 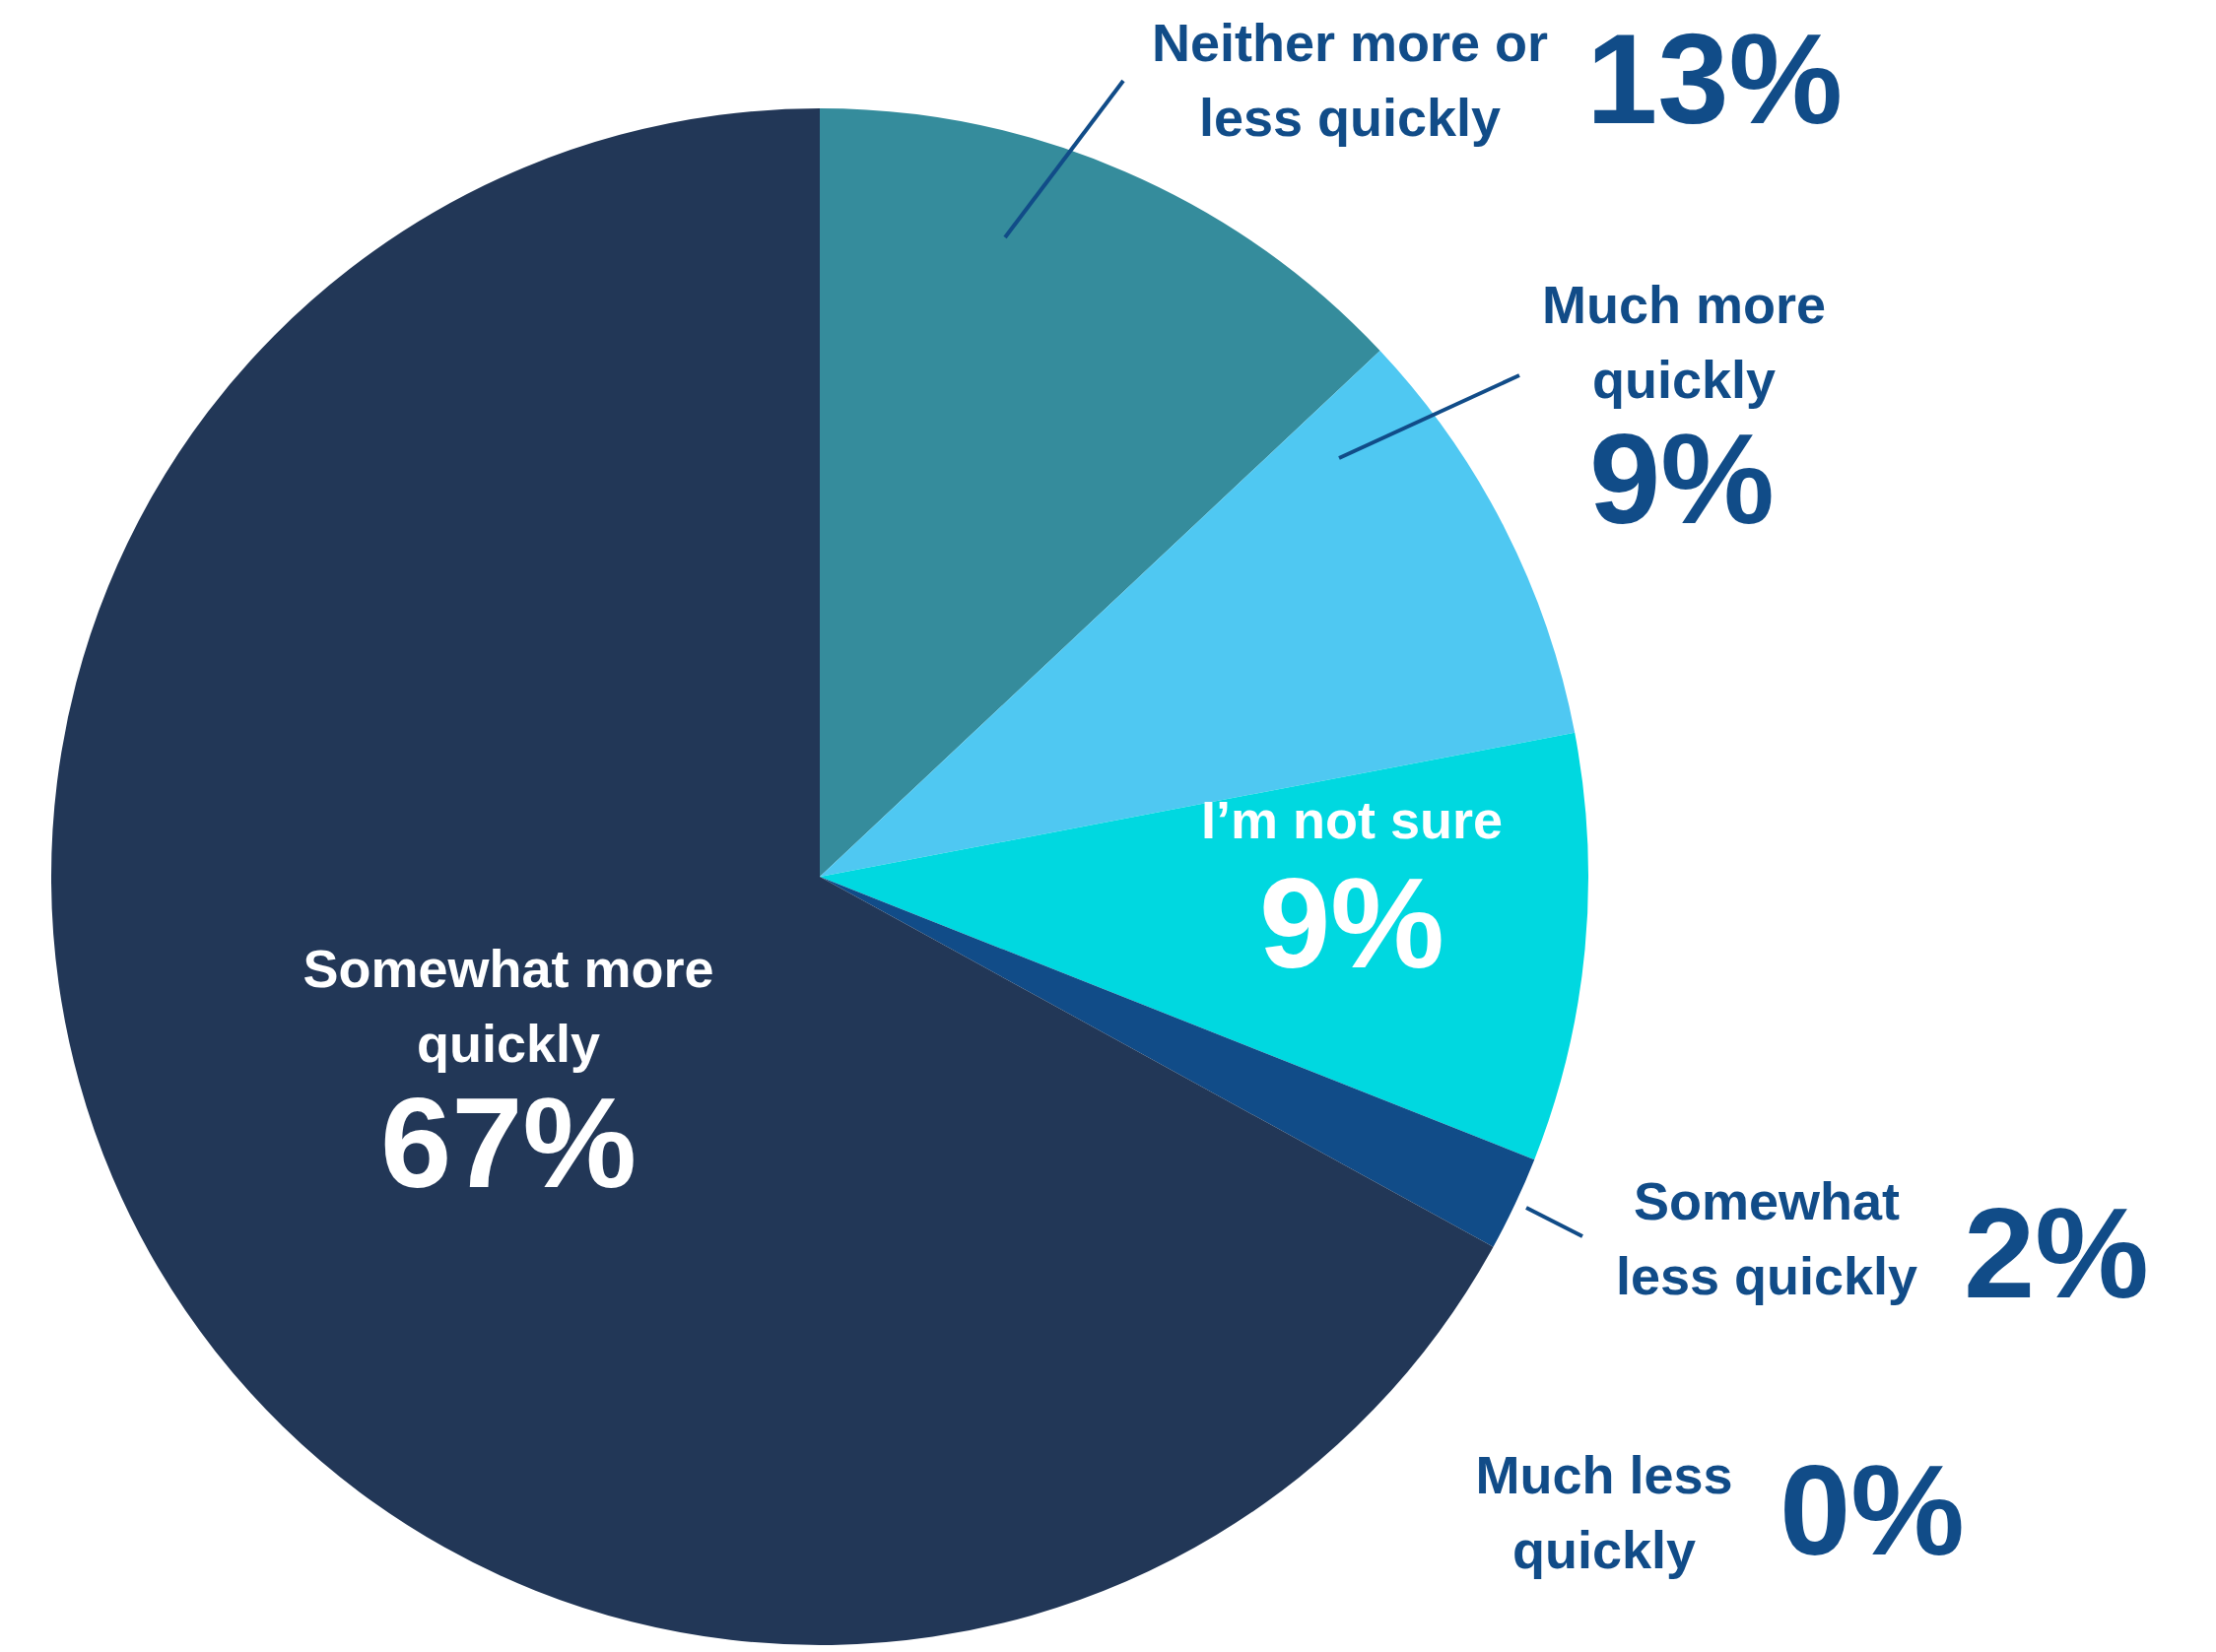 I want to click on slice-label: Somewhat less quickly, so click(x=1766, y=1237).